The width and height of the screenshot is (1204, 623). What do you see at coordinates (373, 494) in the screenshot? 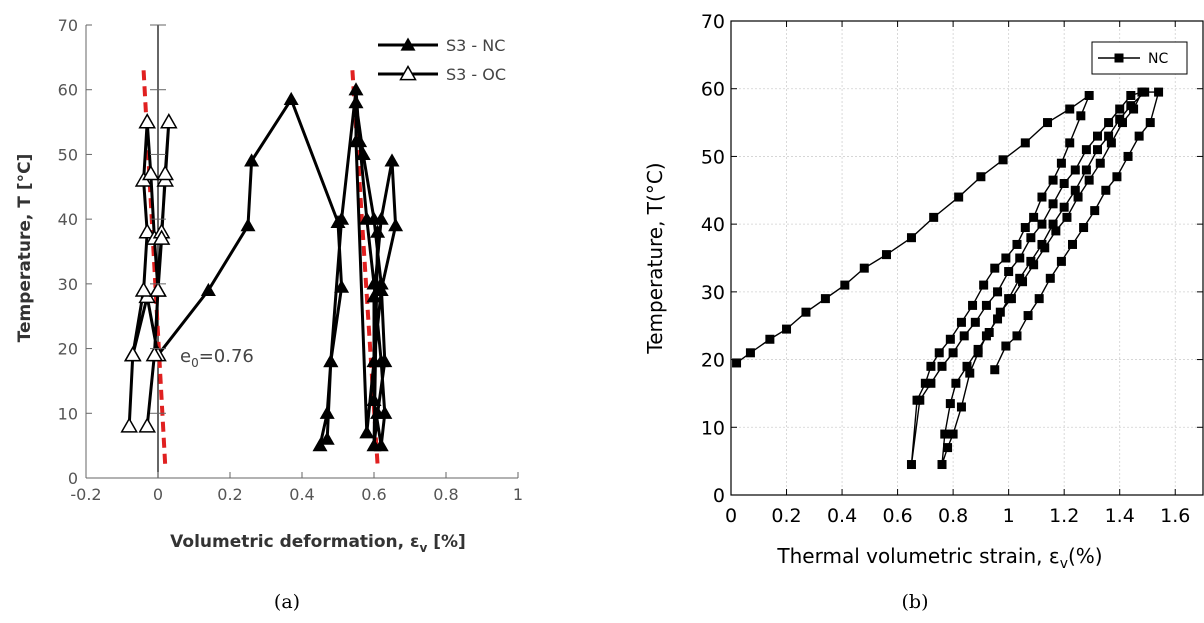
I see `x-tick-label-a: 0.6` at bounding box center [373, 494].